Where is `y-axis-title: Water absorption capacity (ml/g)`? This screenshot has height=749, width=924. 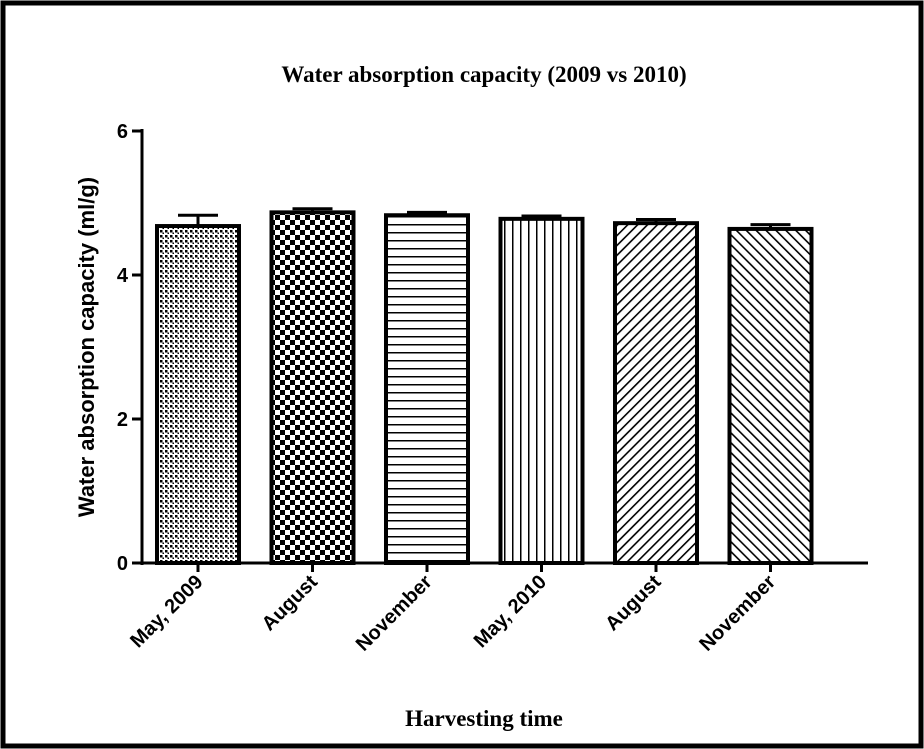
y-axis-title: Water absorption capacity (ml/g) is located at coordinates (86, 347).